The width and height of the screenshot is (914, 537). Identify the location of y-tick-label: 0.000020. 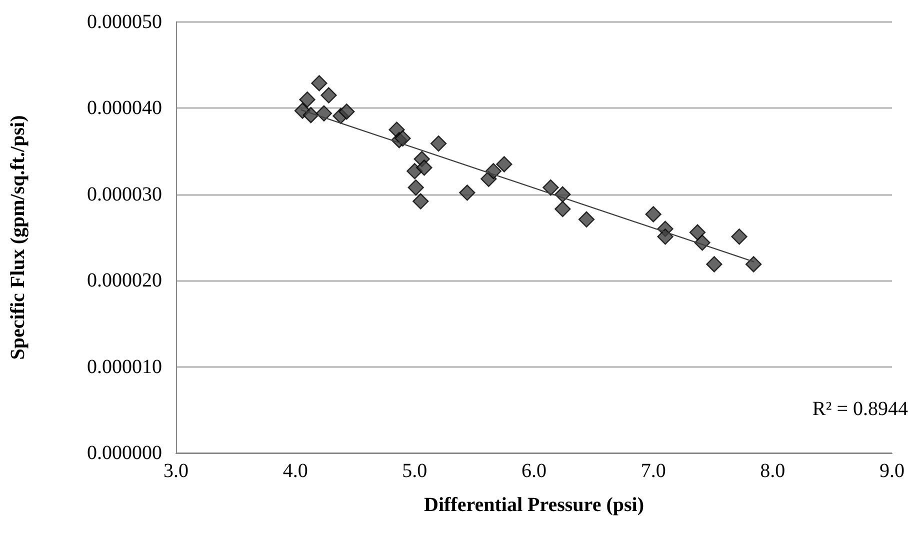
(124, 281).